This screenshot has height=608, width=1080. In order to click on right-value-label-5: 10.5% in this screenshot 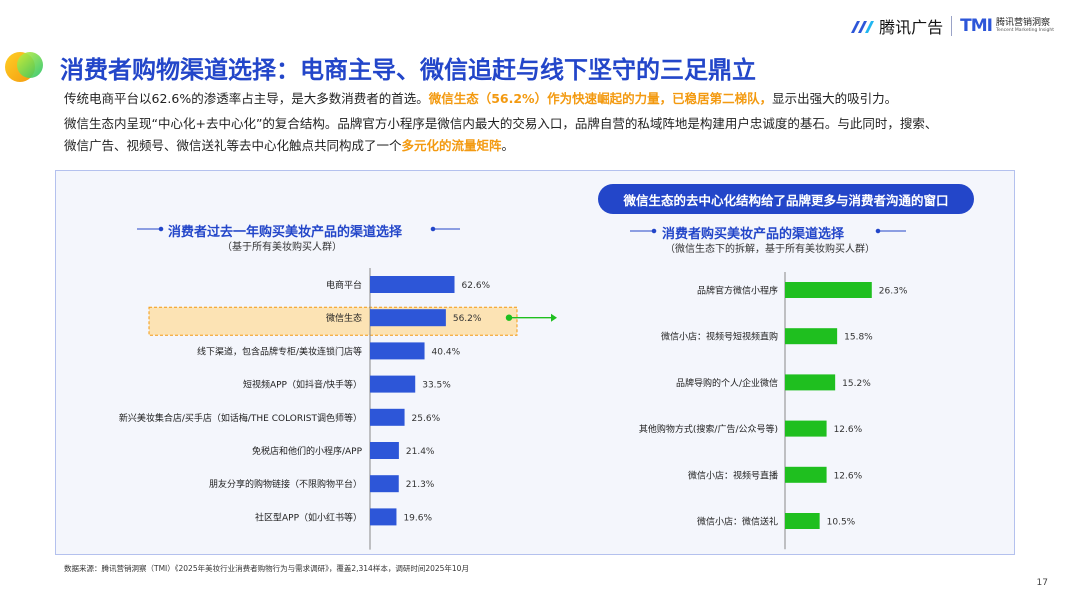, I will do `click(841, 523)`.